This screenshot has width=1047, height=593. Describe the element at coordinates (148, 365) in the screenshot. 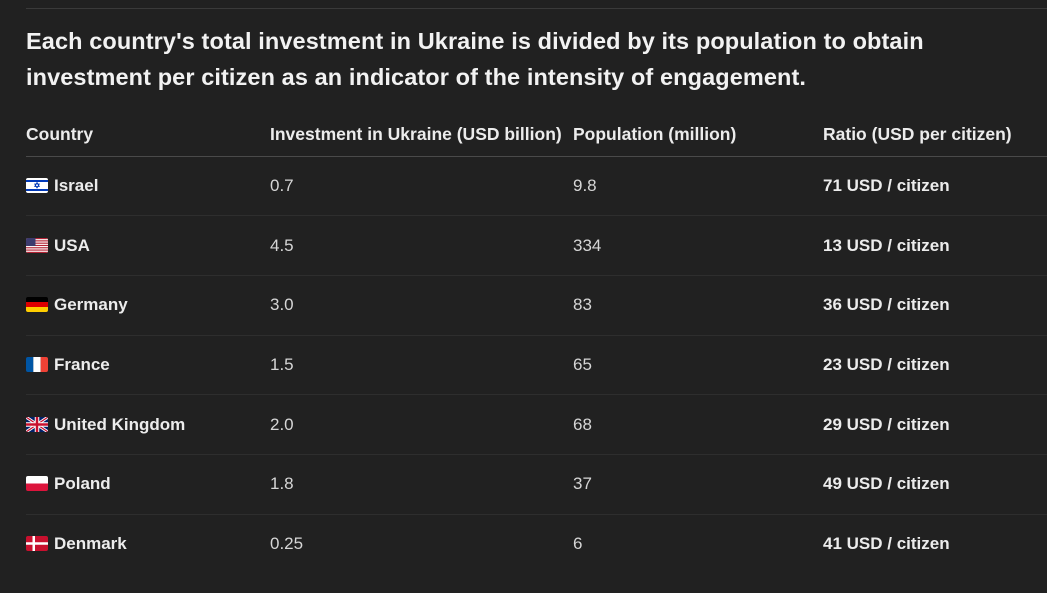

I see `country-cell: France` at that location.